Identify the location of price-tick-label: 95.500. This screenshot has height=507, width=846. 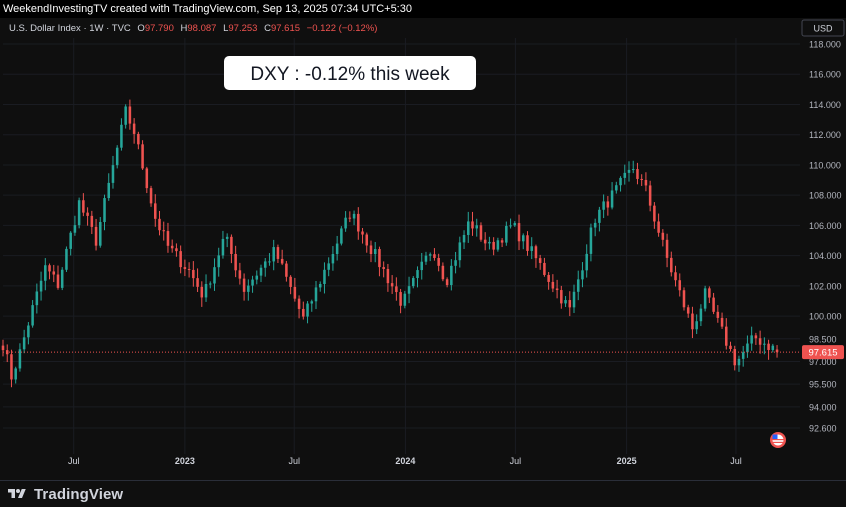
(823, 385).